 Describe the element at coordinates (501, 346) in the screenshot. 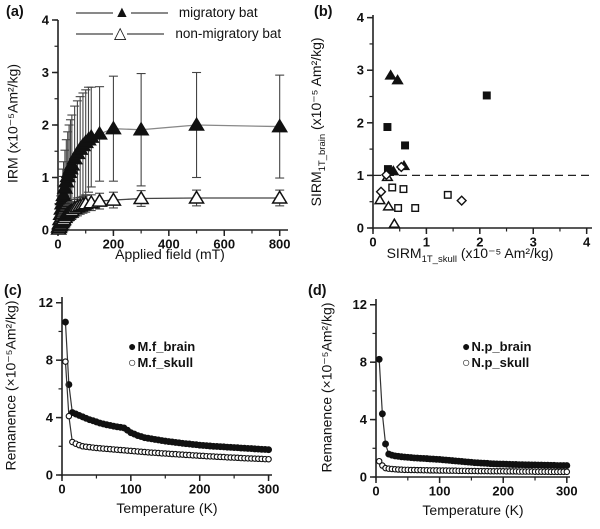

I see `legend-label-np-brain: N.p_brain` at that location.